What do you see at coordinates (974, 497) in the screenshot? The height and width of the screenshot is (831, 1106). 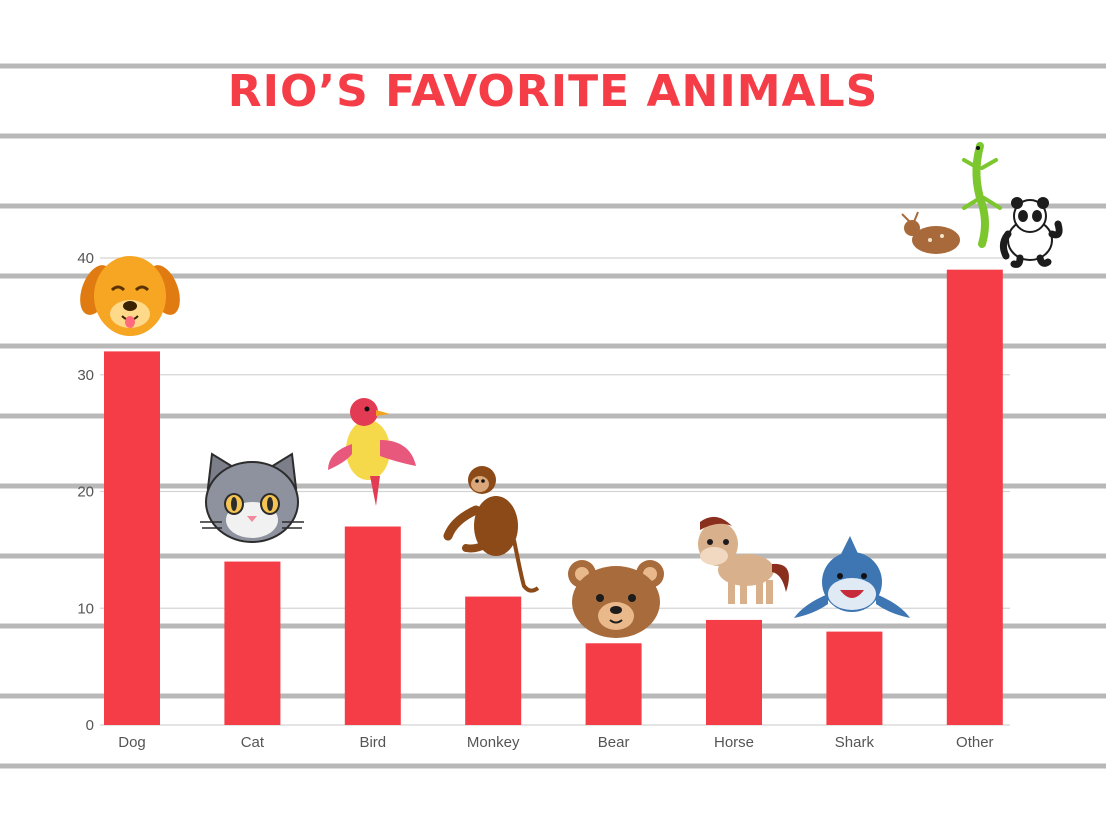 I see `bar-other` at bounding box center [974, 497].